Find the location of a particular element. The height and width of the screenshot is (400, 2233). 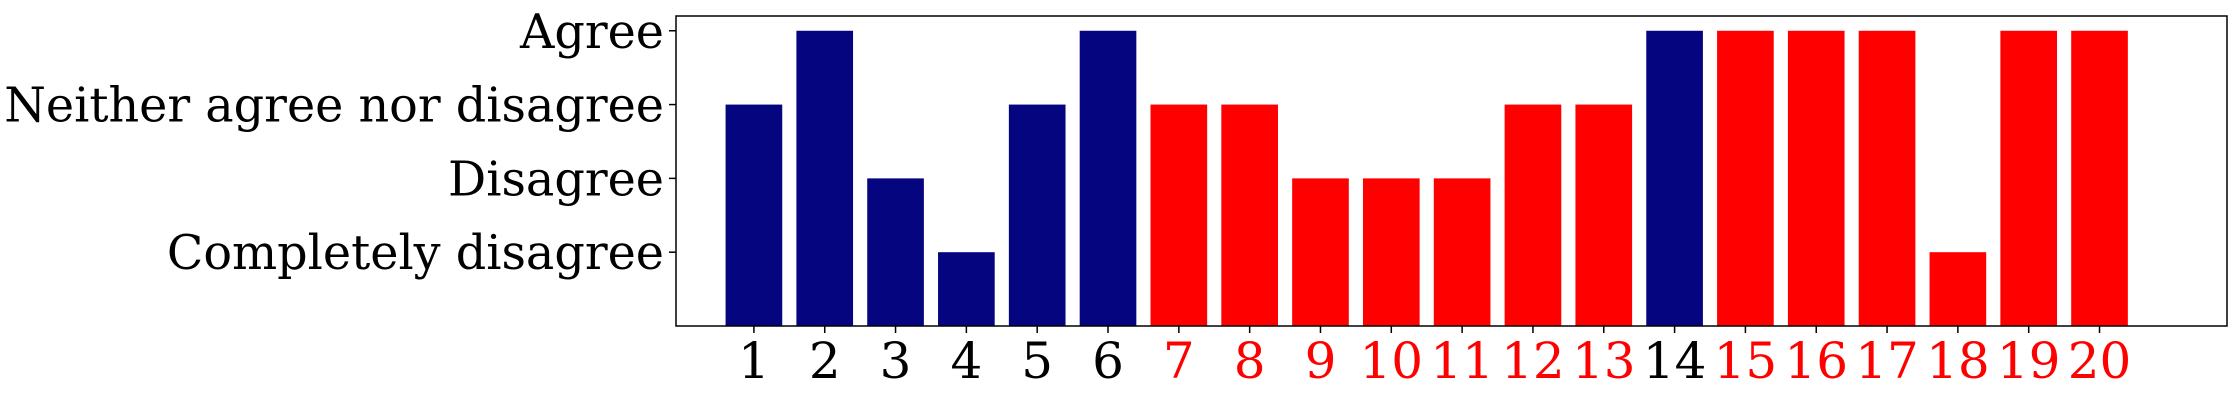

y-tick-label: Neither agree nor disagree is located at coordinates (334, 106).